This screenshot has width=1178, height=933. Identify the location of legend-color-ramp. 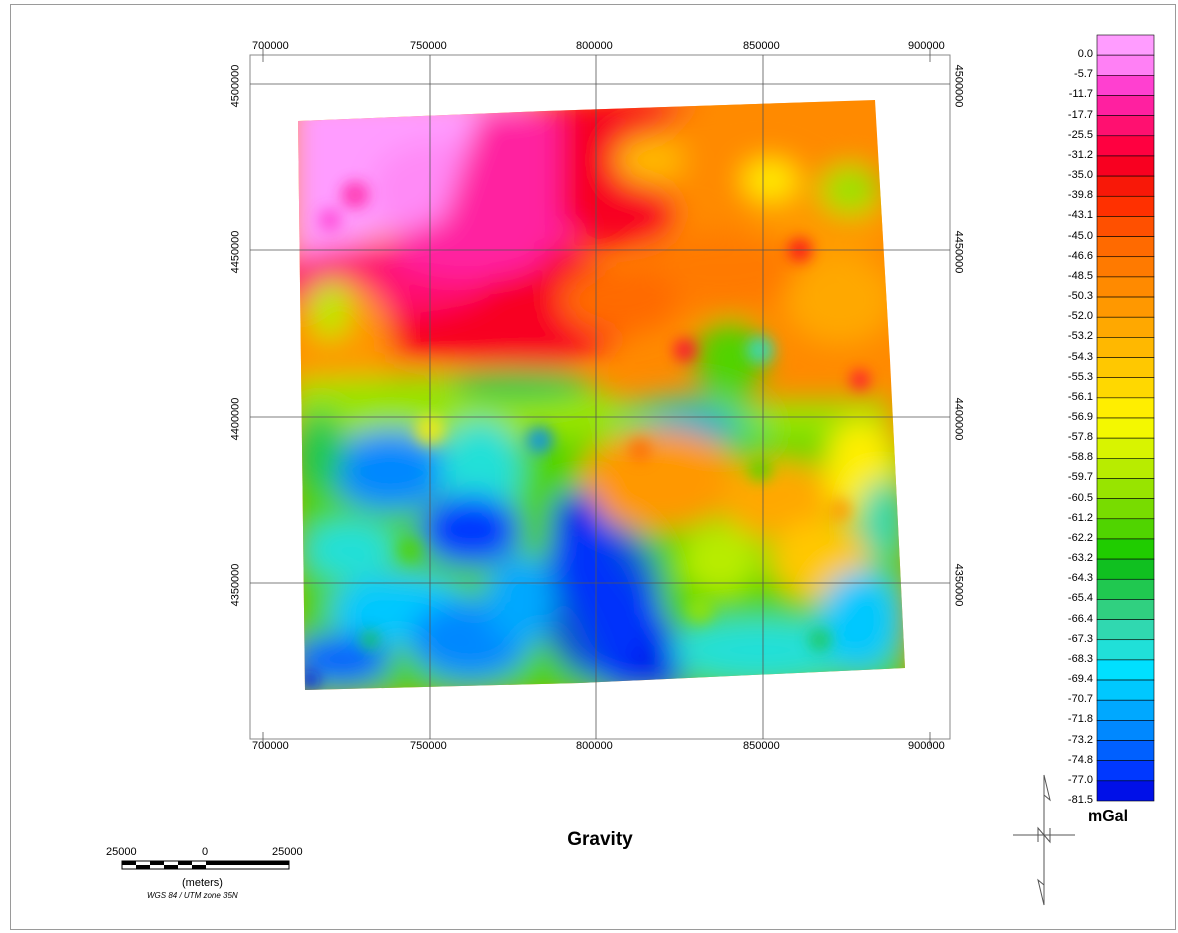
(1125, 418).